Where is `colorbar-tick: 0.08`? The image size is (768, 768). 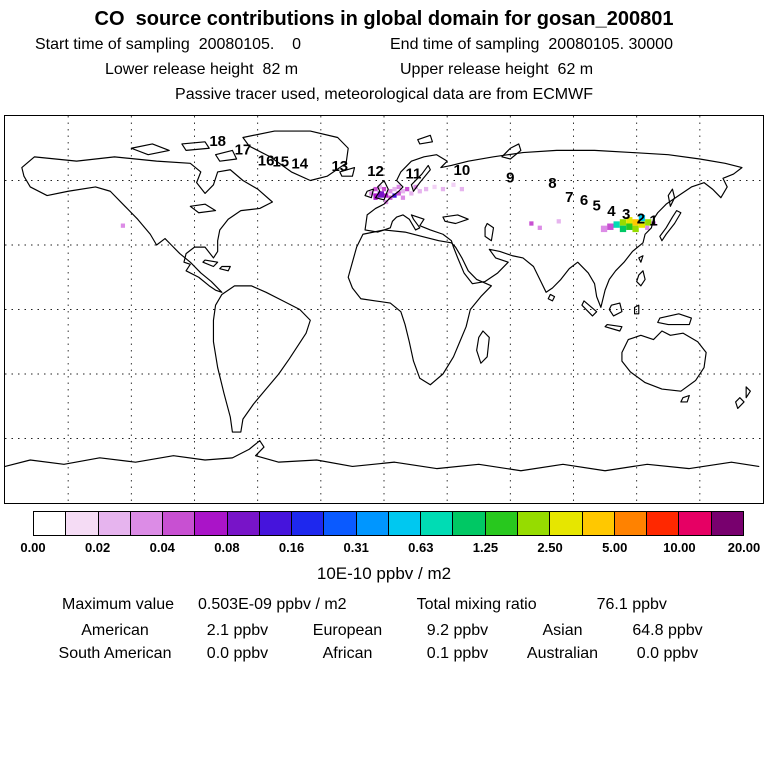
colorbar-tick: 0.08 is located at coordinates (227, 547).